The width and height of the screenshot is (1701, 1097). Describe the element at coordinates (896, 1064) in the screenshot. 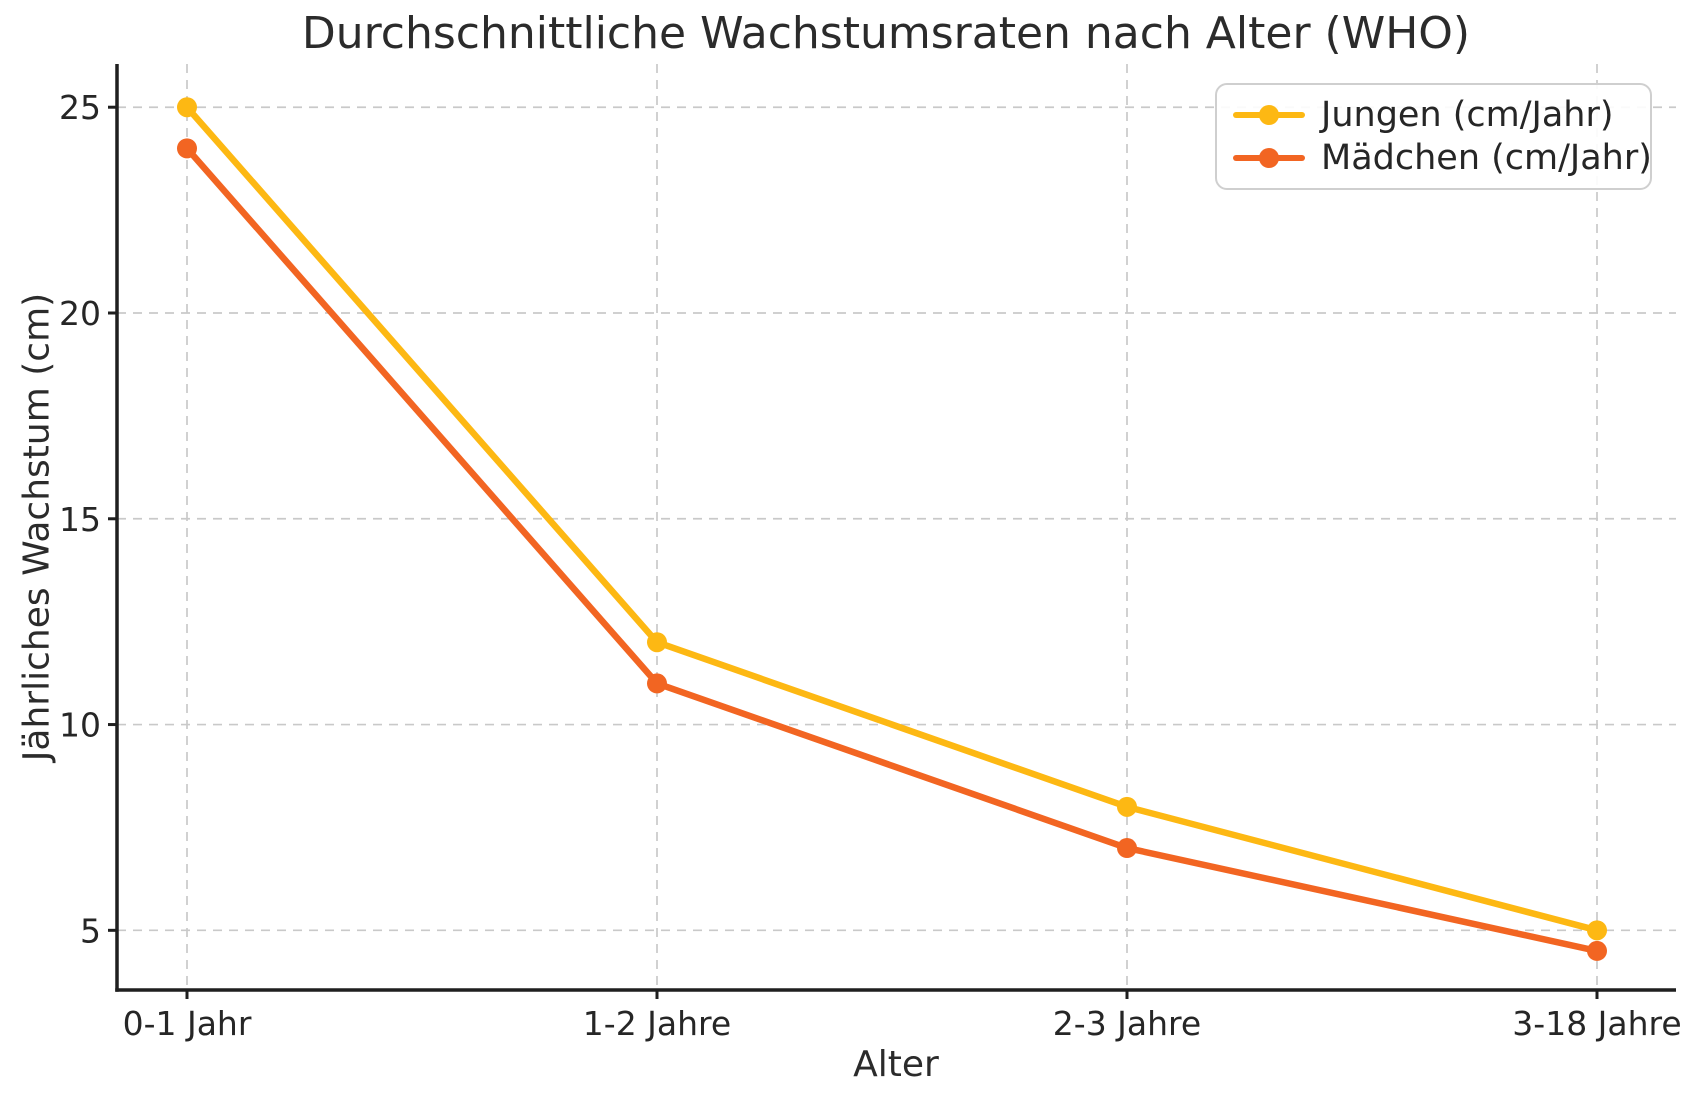

I see `x-axis-label: Alter` at that location.